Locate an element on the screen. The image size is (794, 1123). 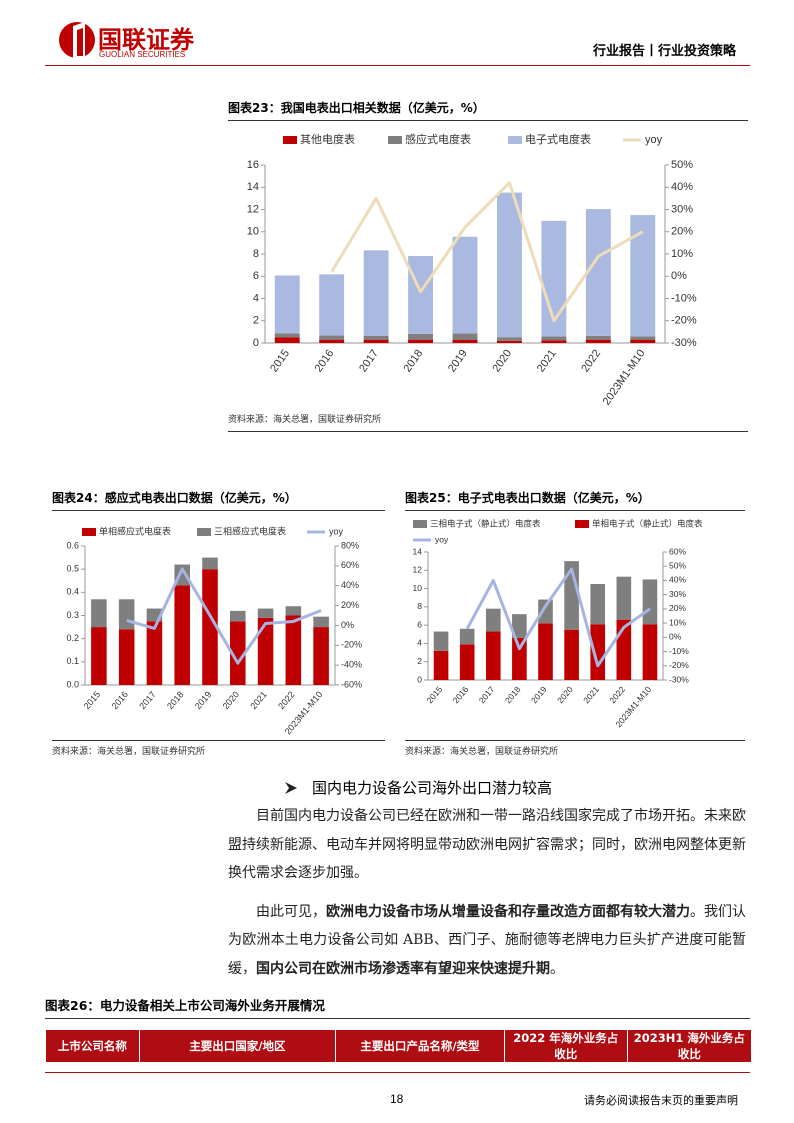
x-tick-label: 2020 is located at coordinates (502, 361).